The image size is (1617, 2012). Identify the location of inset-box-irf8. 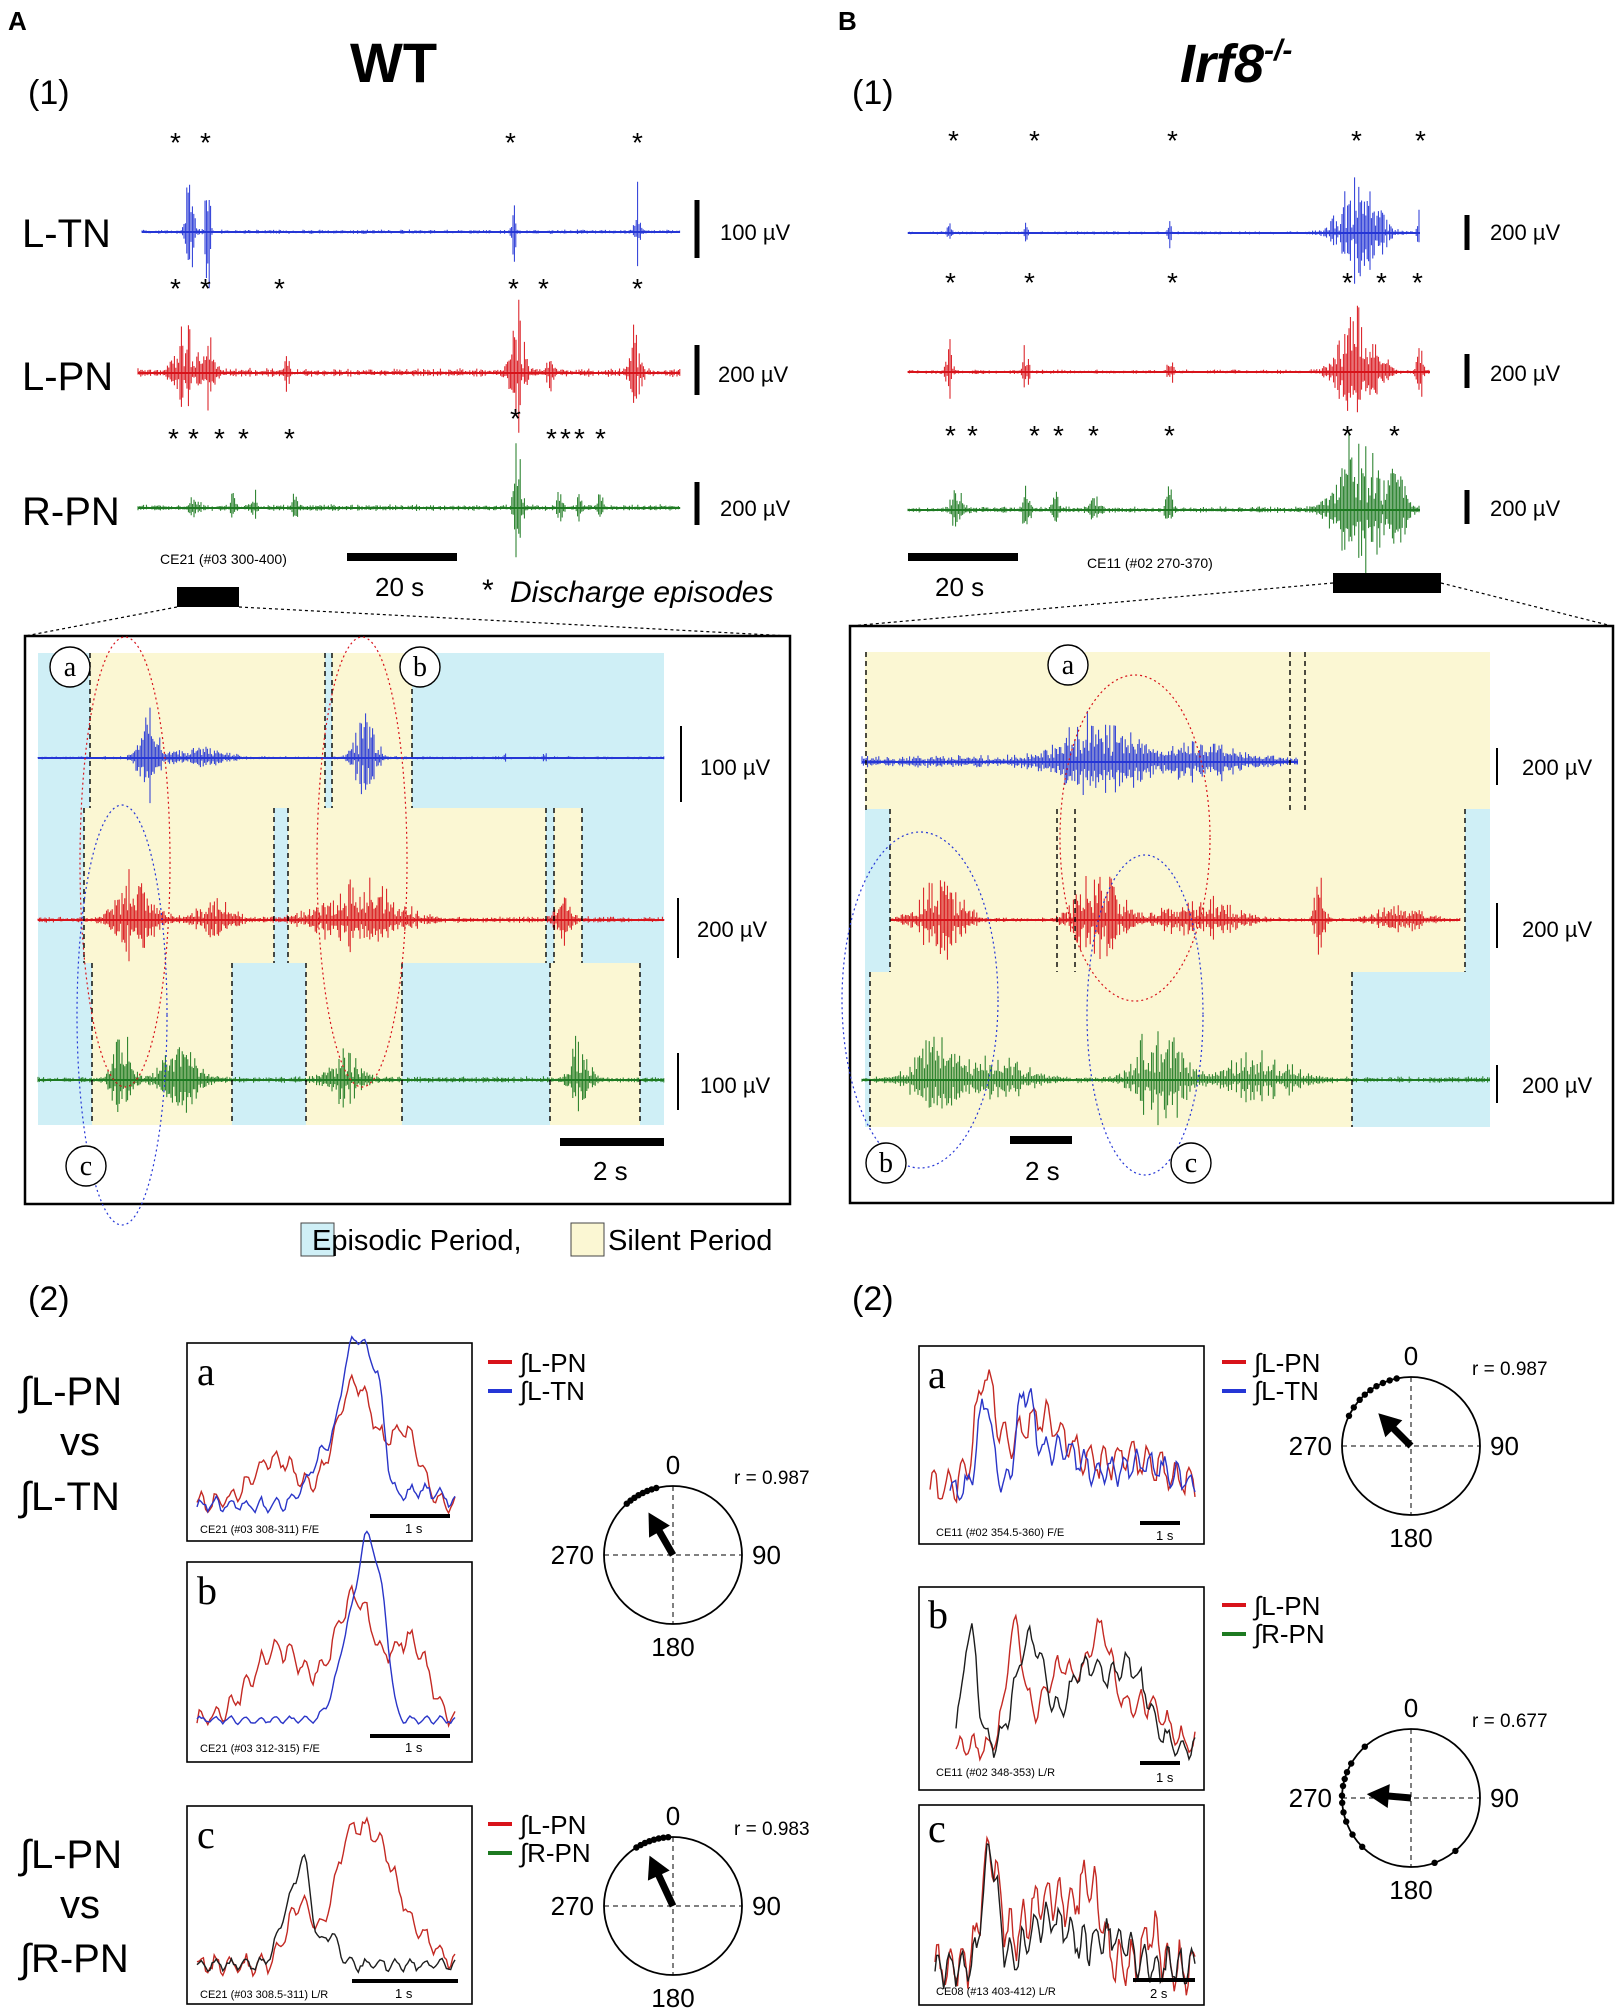
(1231, 914).